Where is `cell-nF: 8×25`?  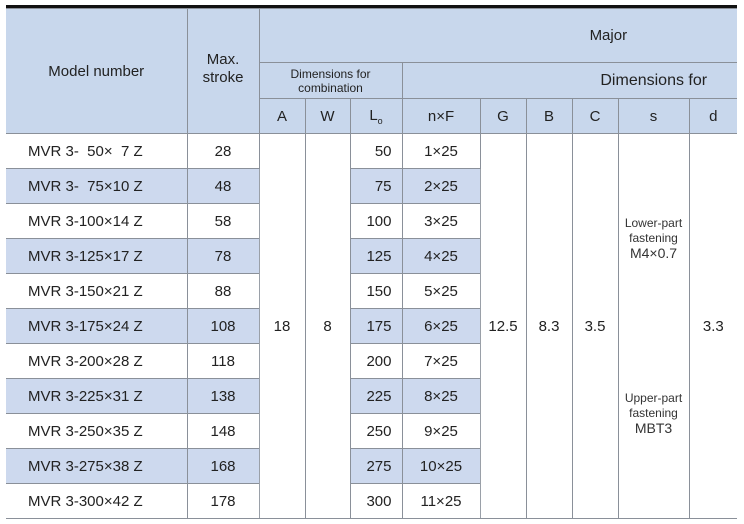 cell-nF: 8×25 is located at coordinates (440, 396).